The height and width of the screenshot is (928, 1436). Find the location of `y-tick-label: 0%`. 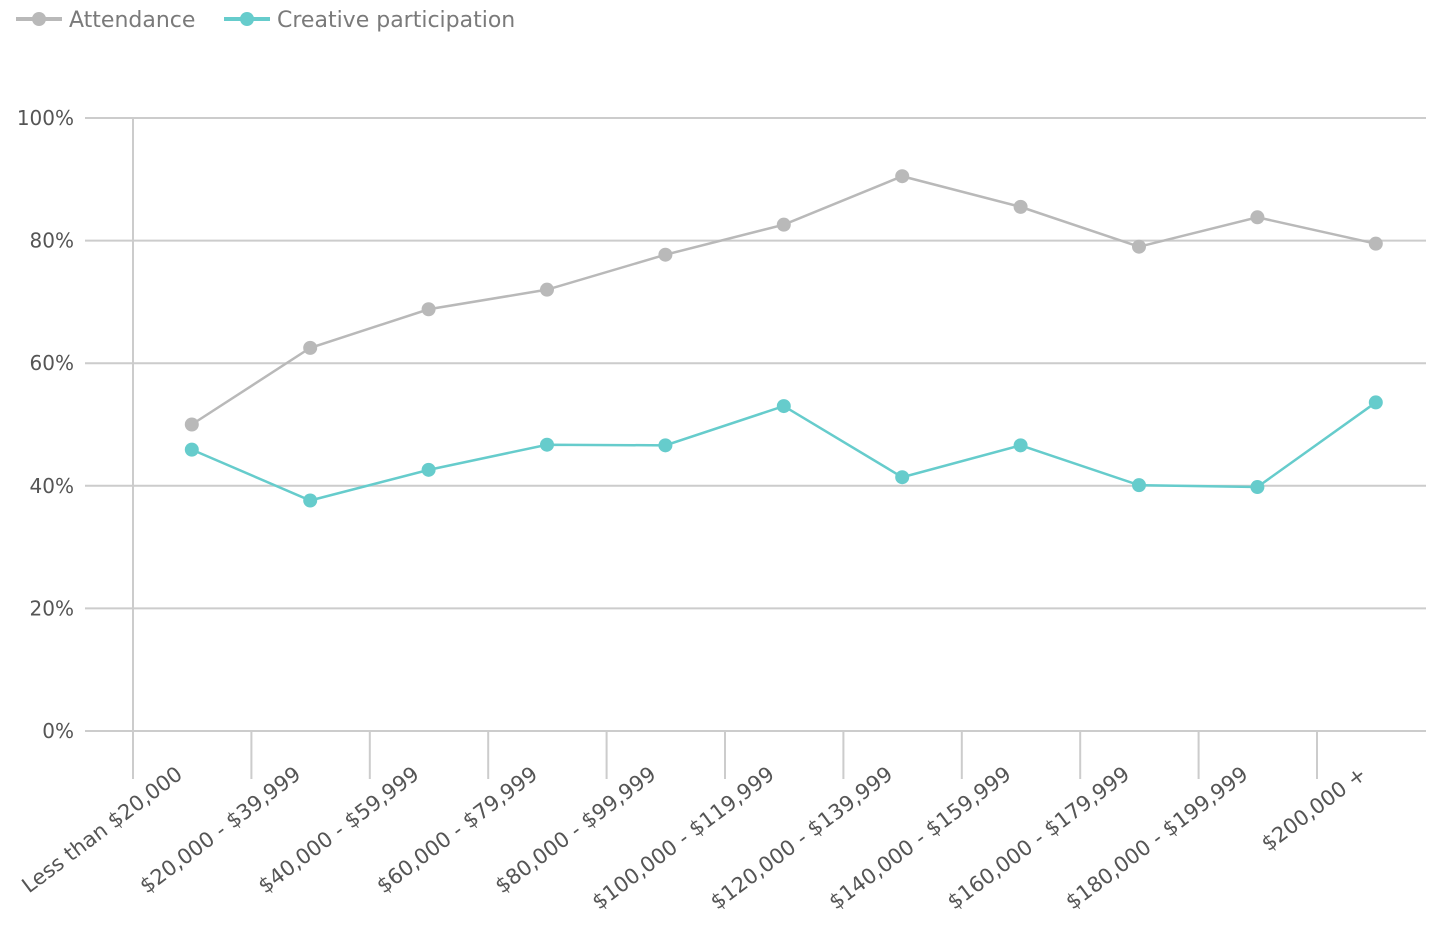

y-tick-label: 0% is located at coordinates (58, 731).